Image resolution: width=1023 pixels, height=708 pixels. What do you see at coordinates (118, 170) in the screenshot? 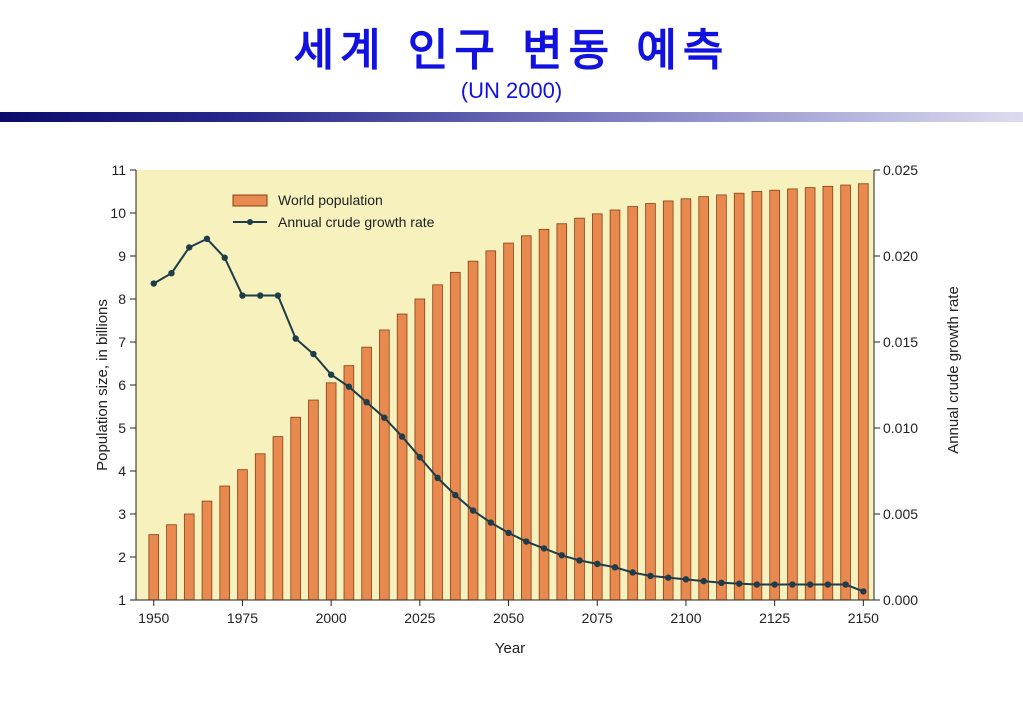
I see `y-tick-label: 11` at bounding box center [118, 170].